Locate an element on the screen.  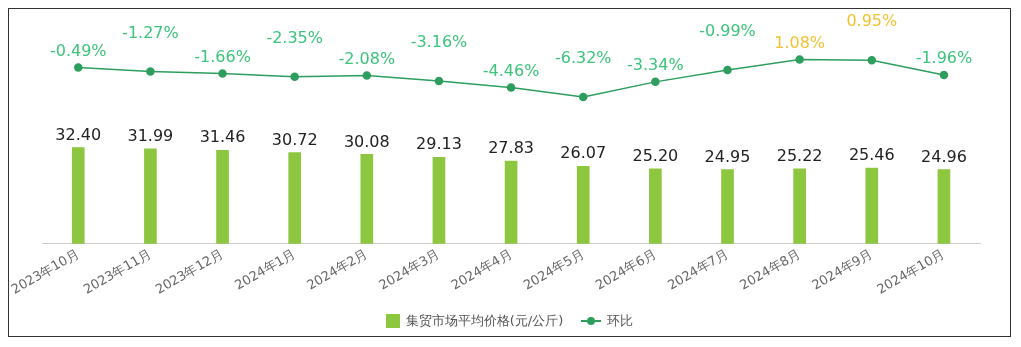
data-label: -6.32% is located at coordinates (583, 58).